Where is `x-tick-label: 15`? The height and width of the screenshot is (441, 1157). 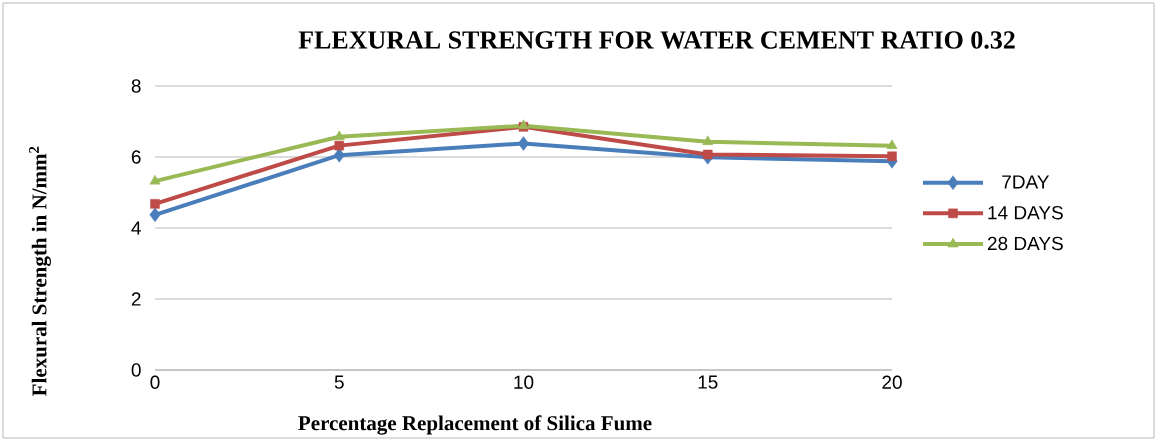 x-tick-label: 15 is located at coordinates (708, 382).